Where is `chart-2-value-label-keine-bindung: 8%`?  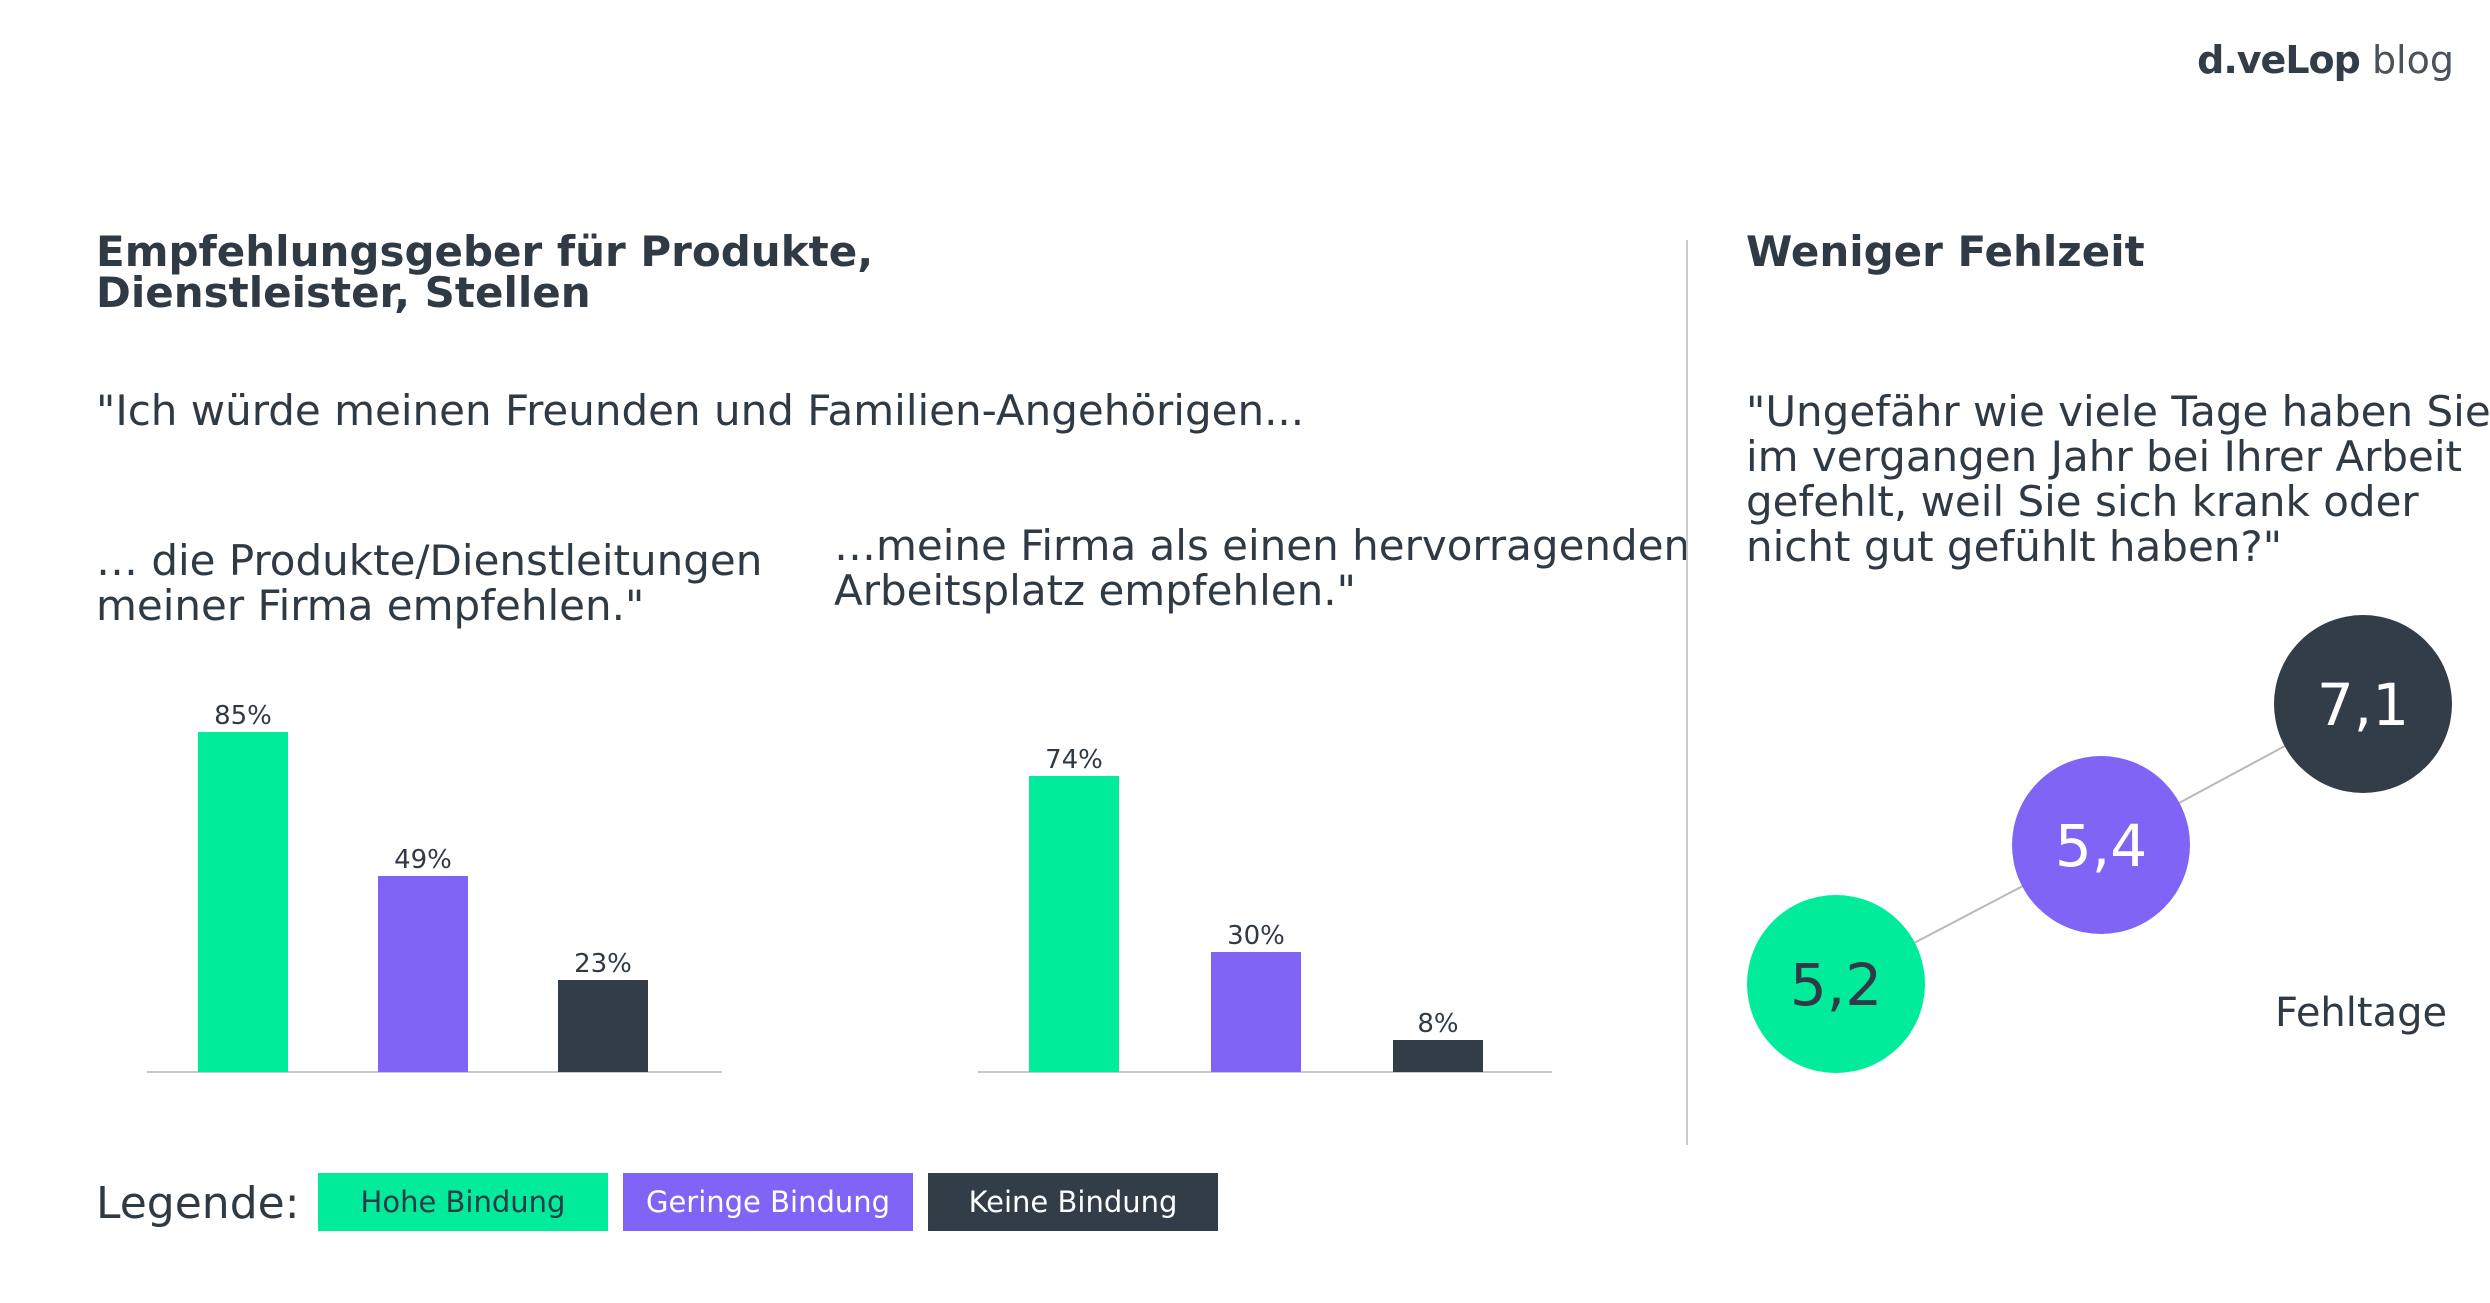
chart-2-value-label-keine-bindung: 8% is located at coordinates (1437, 1024).